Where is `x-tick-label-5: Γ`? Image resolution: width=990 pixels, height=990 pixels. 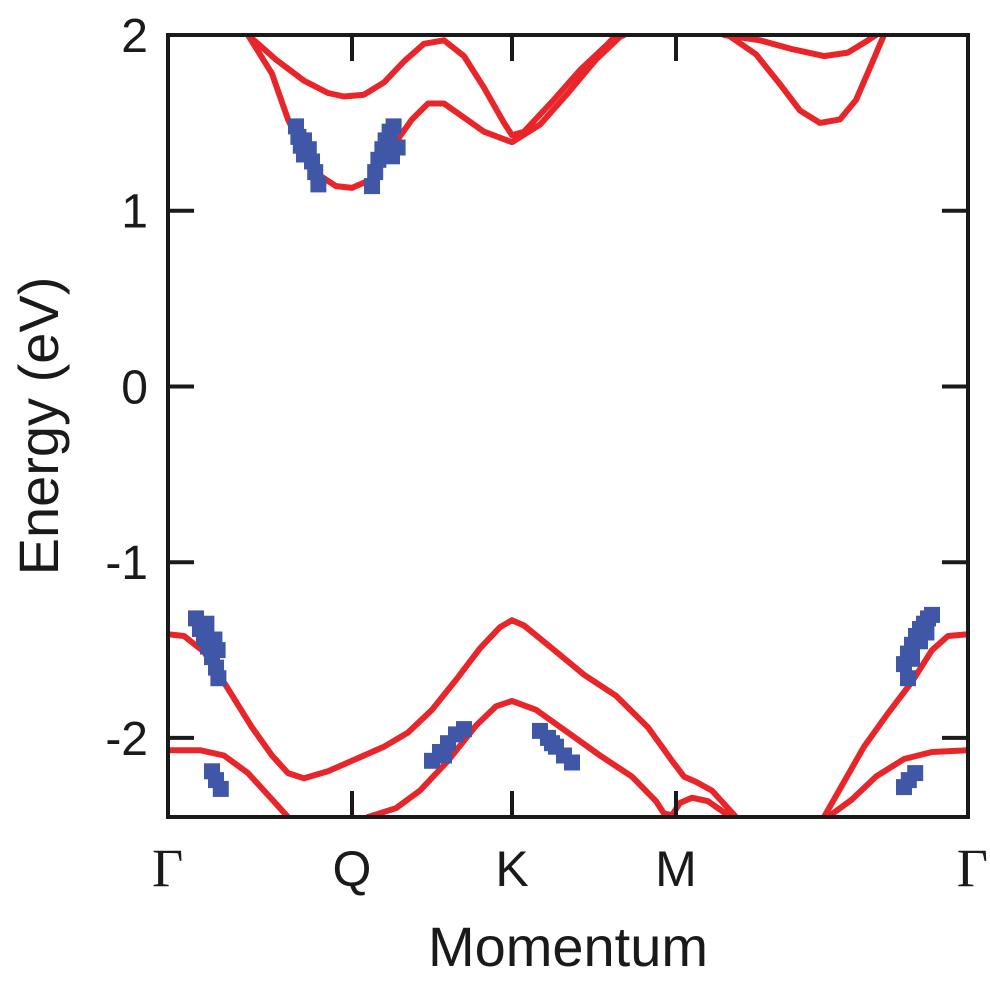
x-tick-label-5: Γ is located at coordinates (972, 868).